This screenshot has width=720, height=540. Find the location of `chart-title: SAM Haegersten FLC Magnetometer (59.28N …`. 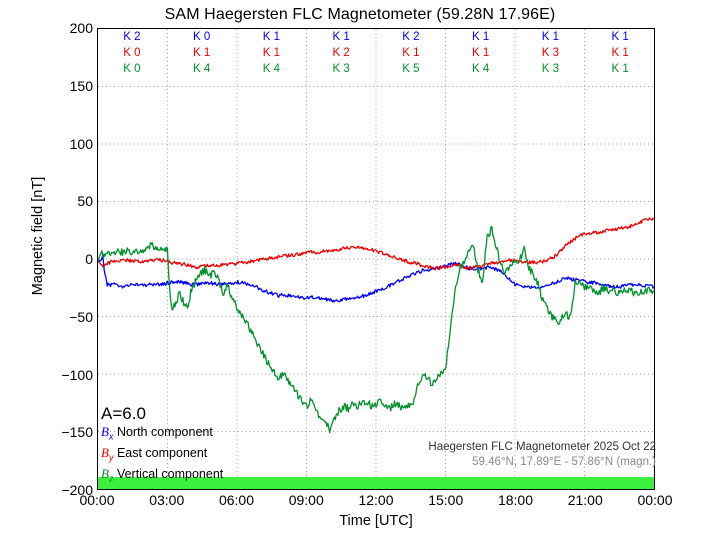

chart-title: SAM Haegersten FLC Magnetometer (59.28N … is located at coordinates (360, 14).